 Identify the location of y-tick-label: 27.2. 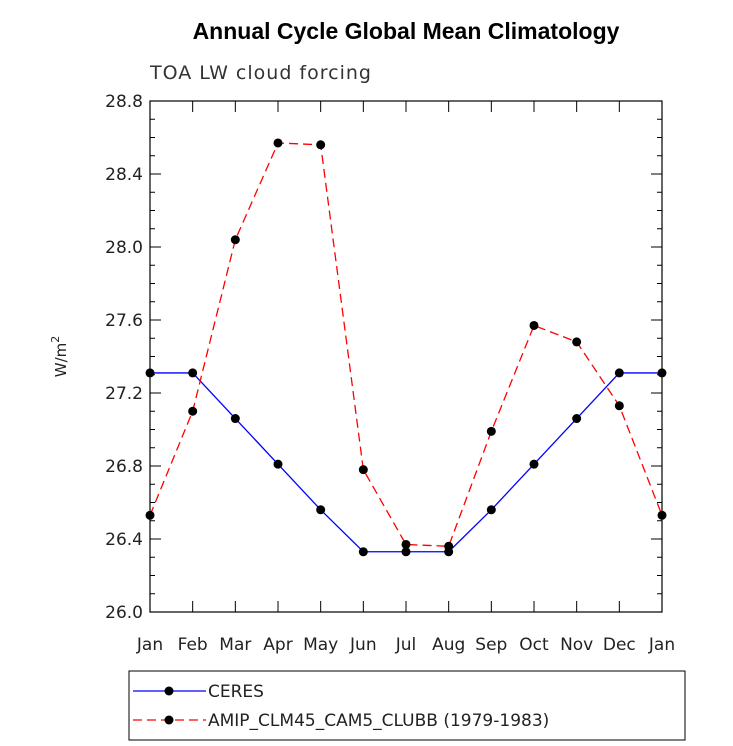
(124, 394).